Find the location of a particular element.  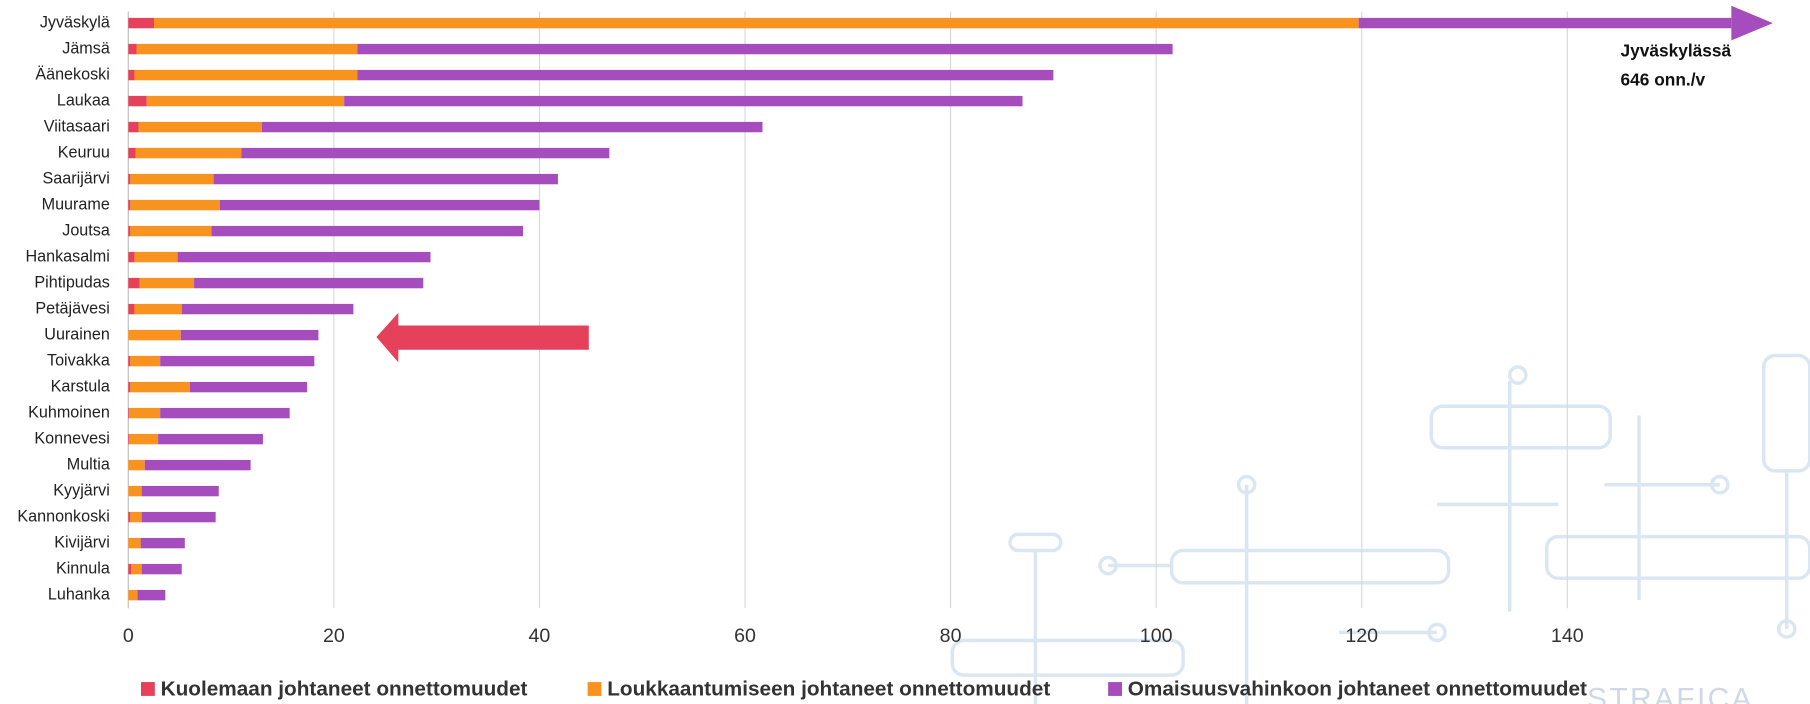

x-tick-label: 100 is located at coordinates (1156, 636).